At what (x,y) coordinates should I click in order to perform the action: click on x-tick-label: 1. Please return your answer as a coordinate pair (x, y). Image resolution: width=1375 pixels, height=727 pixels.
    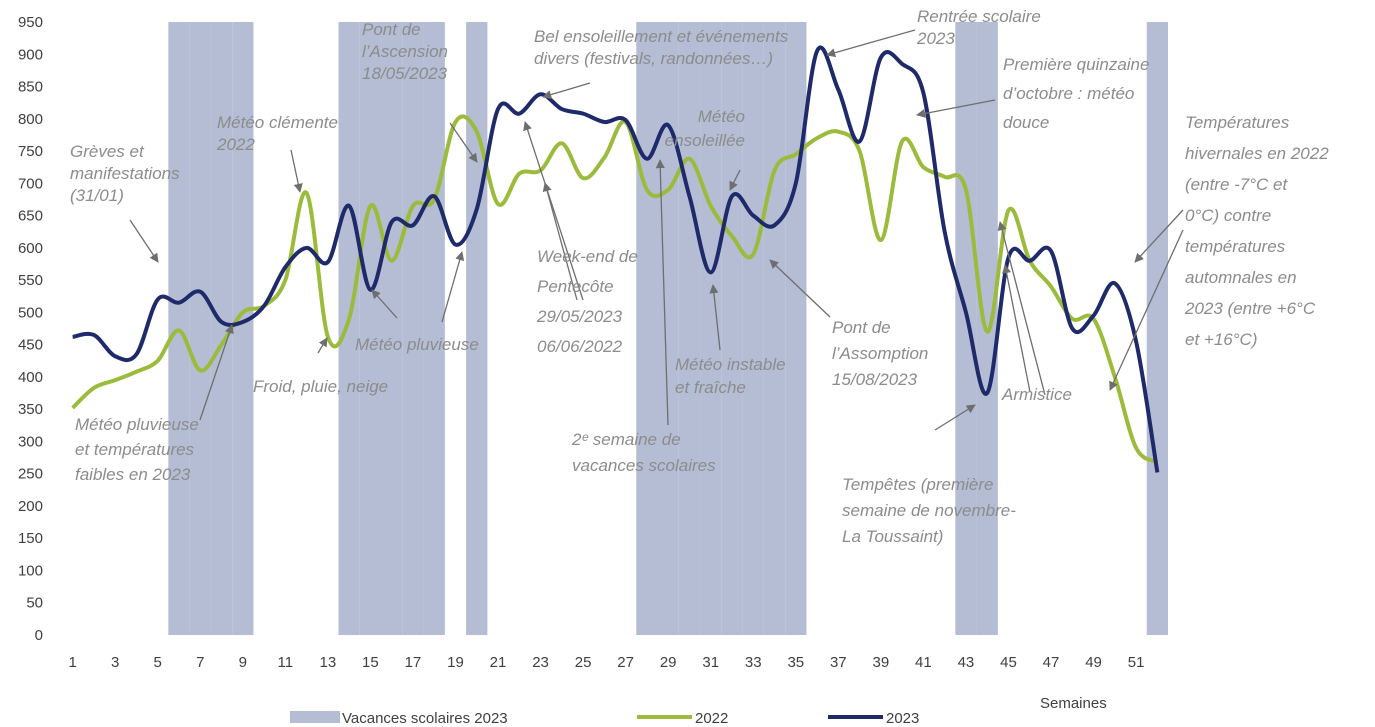
    Looking at the image, I should click on (72, 662).